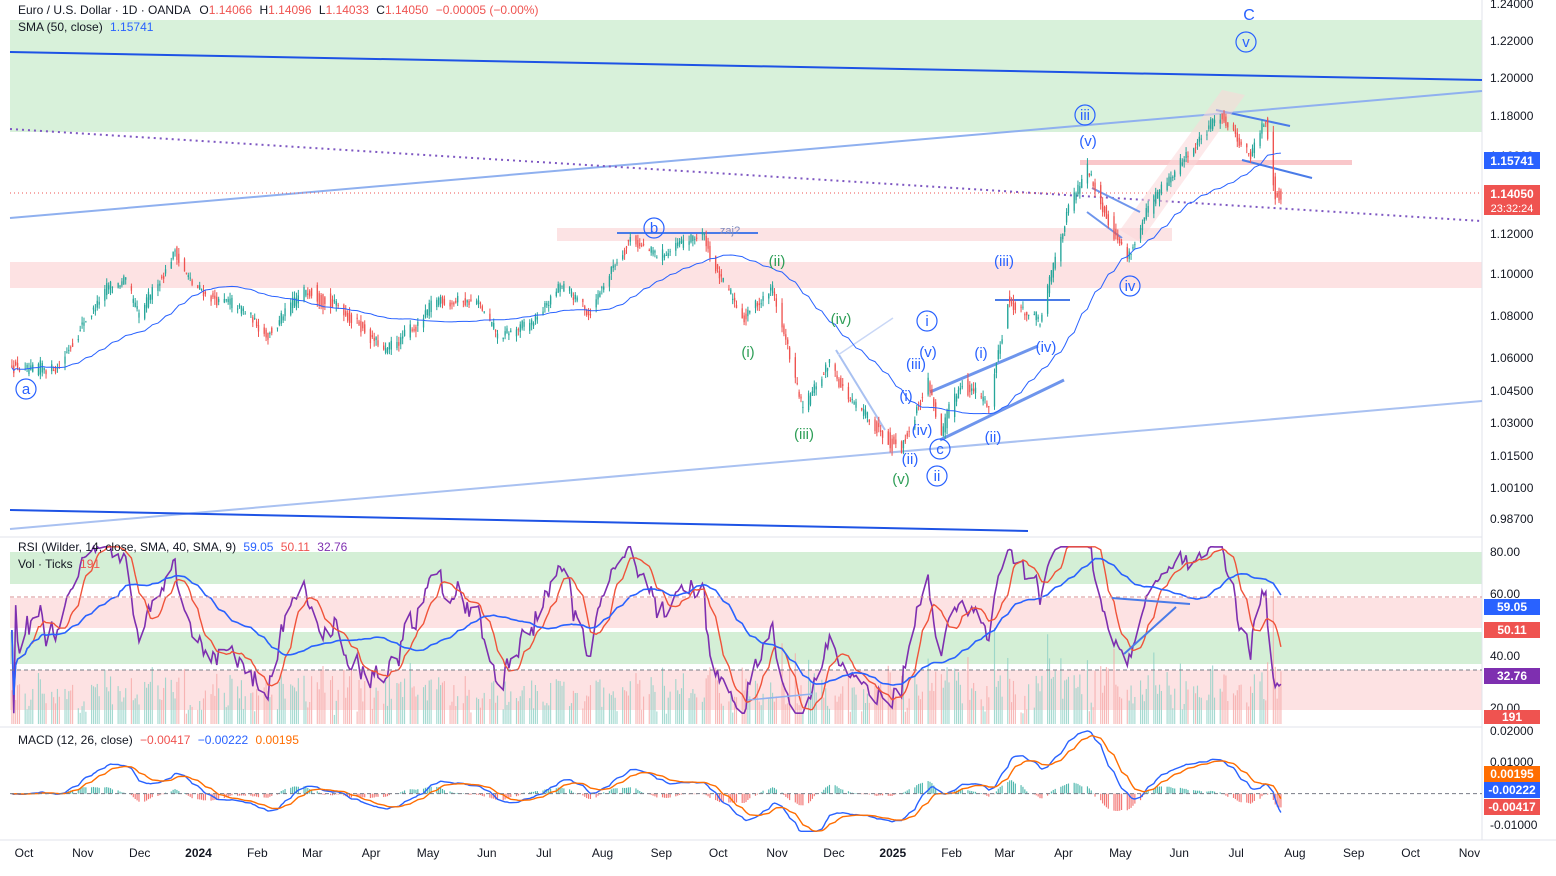 This screenshot has width=1556, height=876. What do you see at coordinates (1512, 519) in the screenshot?
I see `price-tick-label: 0.98700` at bounding box center [1512, 519].